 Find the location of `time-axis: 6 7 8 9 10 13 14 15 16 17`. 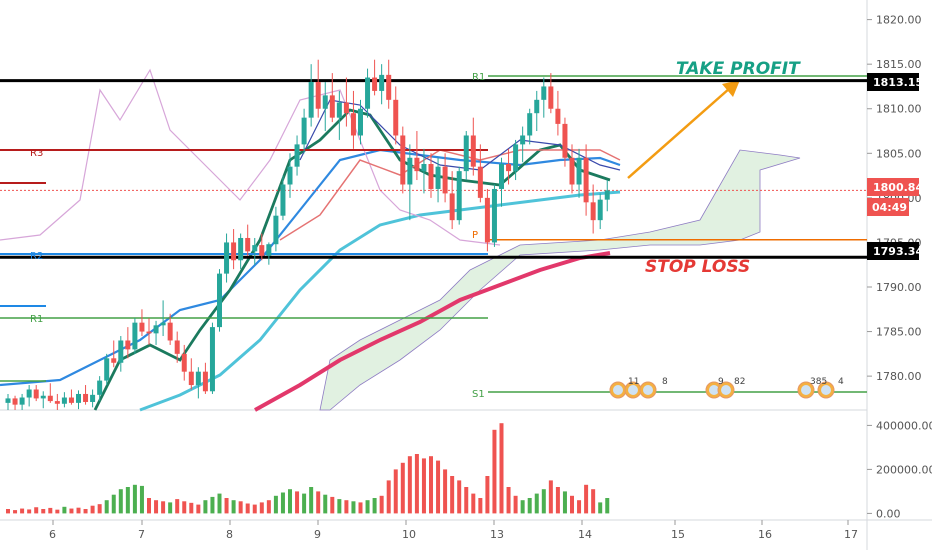

time-axis: 6 7 8 9 10 13 14 15 16 17 is located at coordinates (453, 530).